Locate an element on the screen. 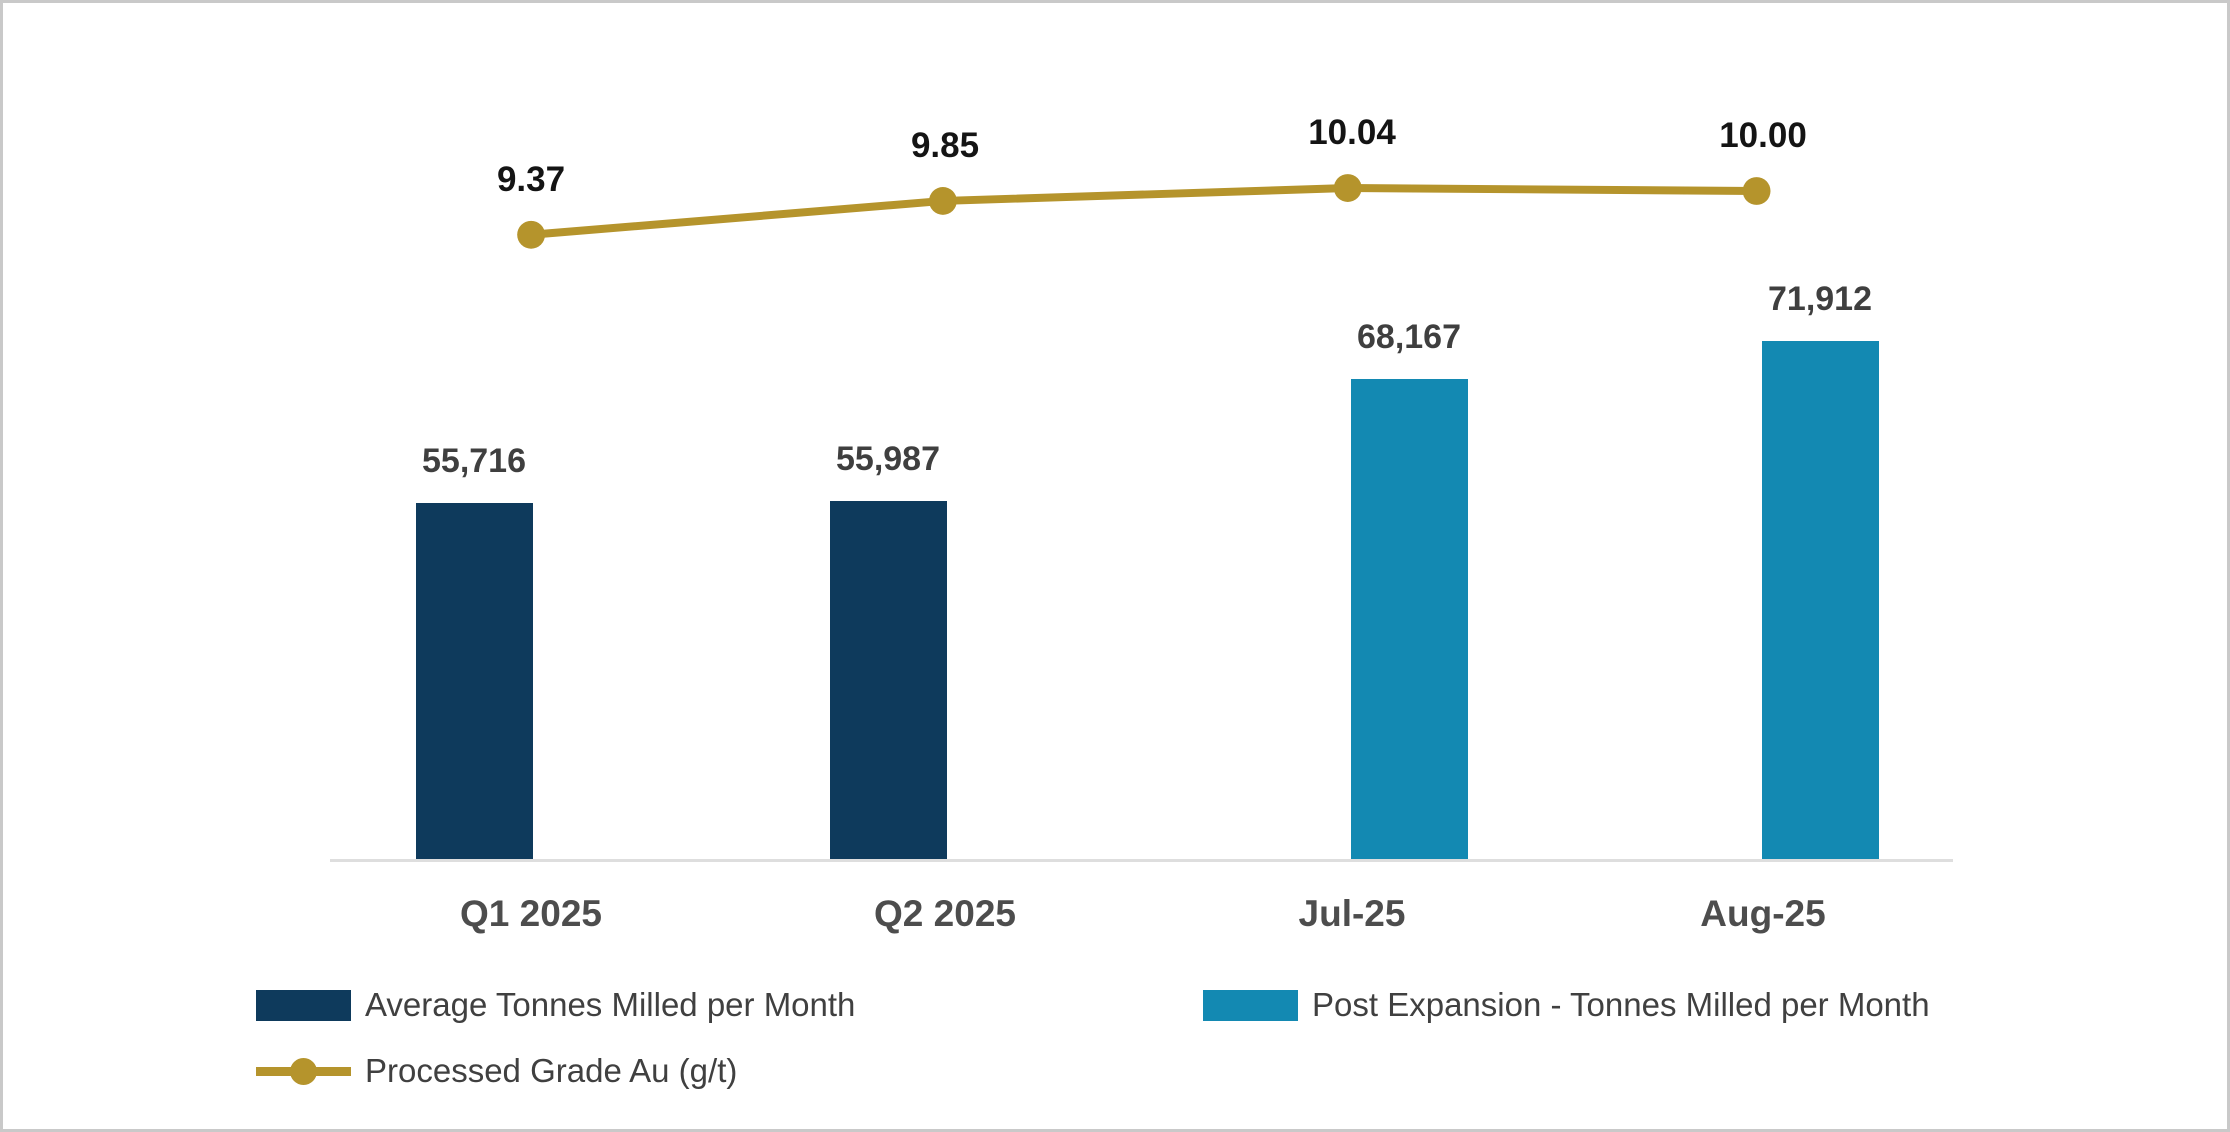  legend-label: Processed Grade Au (g/t) is located at coordinates (551, 1070).